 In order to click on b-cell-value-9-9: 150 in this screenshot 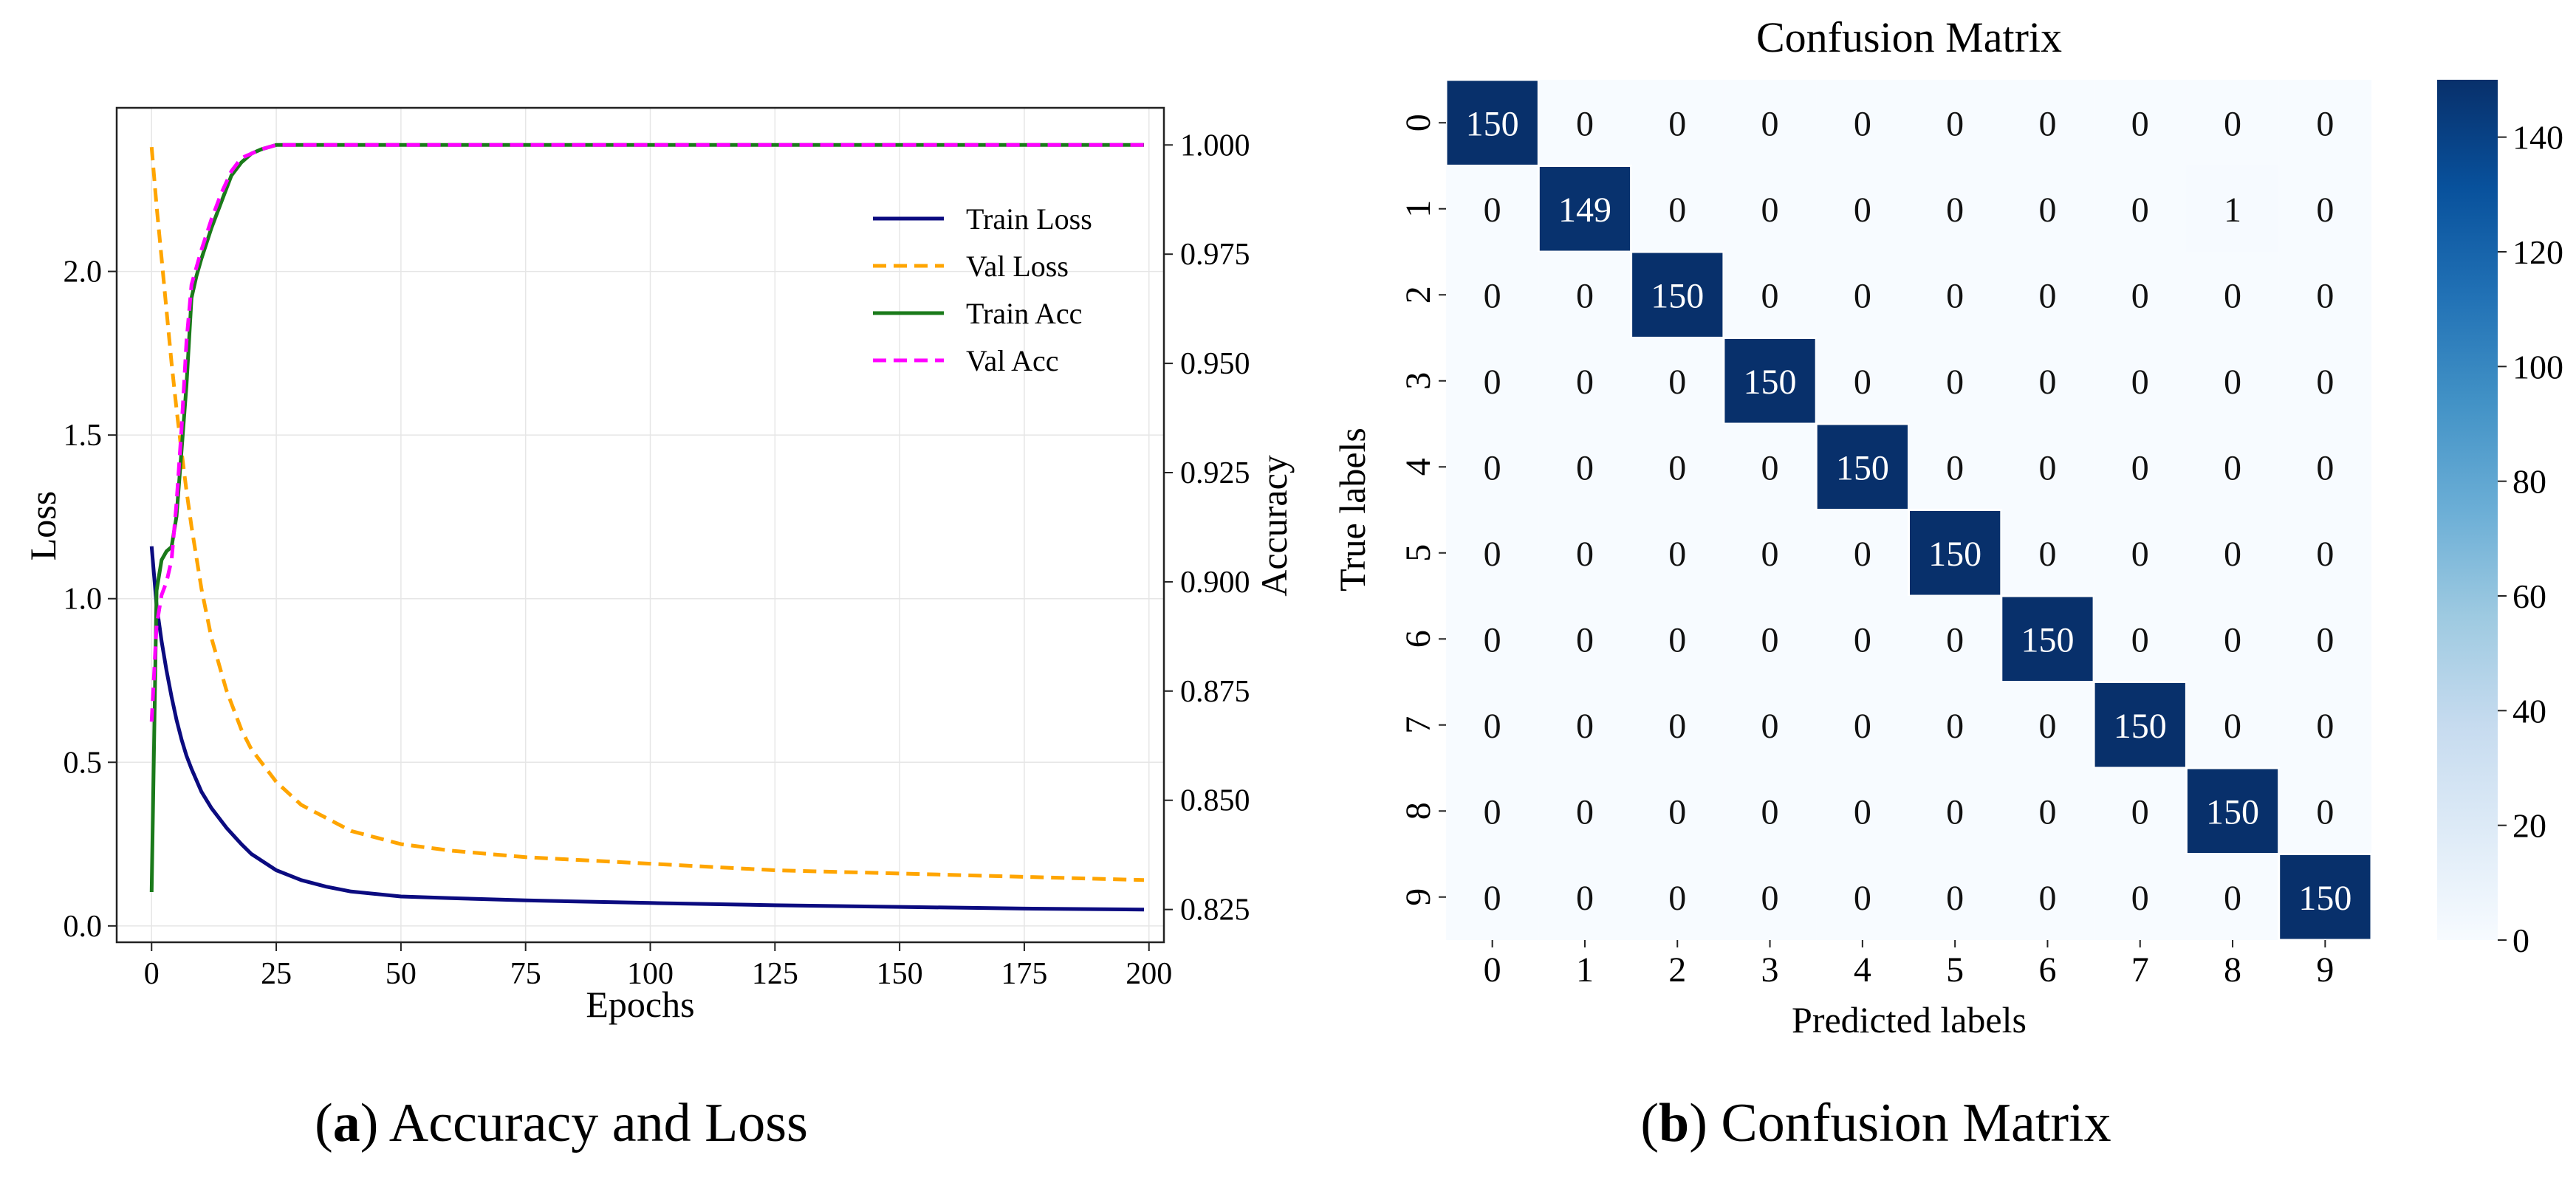, I will do `click(2324, 899)`.